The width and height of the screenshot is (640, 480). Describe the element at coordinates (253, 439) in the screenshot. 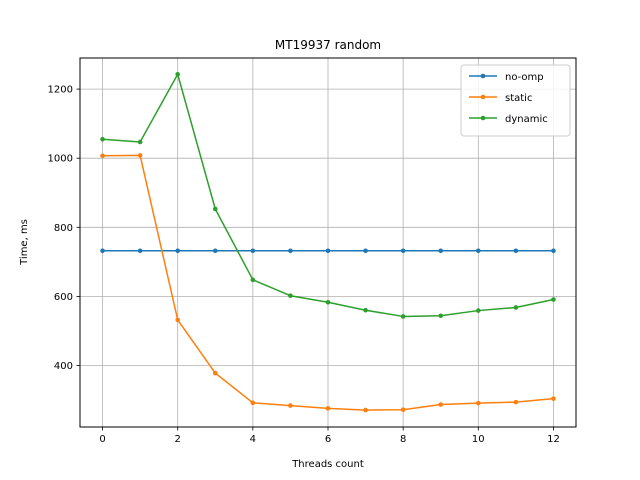

I see `x-tick-label: 4` at that location.